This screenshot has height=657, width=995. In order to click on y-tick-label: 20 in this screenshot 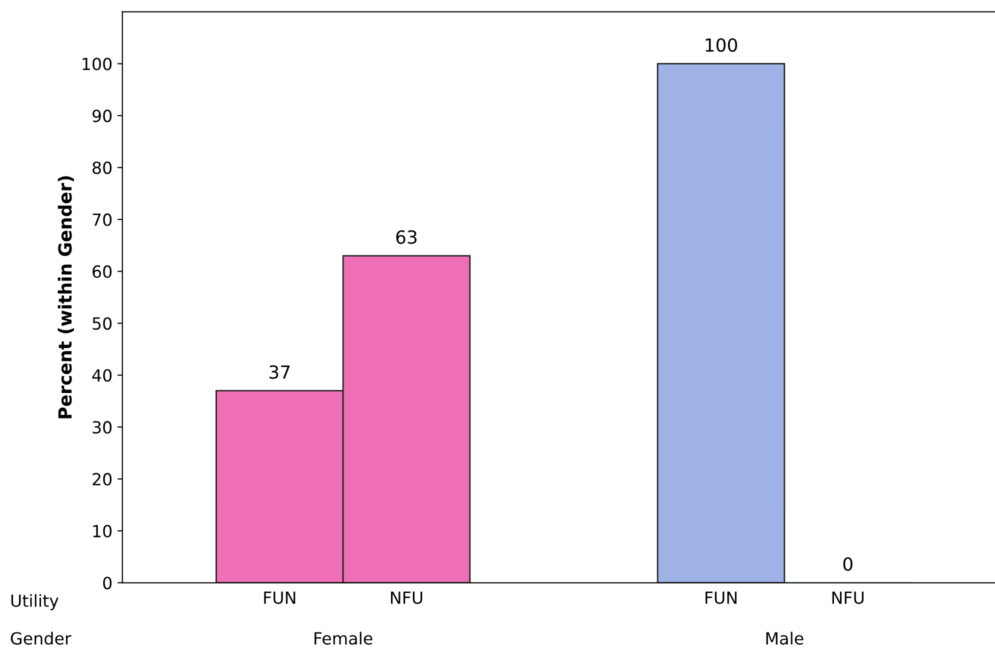, I will do `click(102, 479)`.